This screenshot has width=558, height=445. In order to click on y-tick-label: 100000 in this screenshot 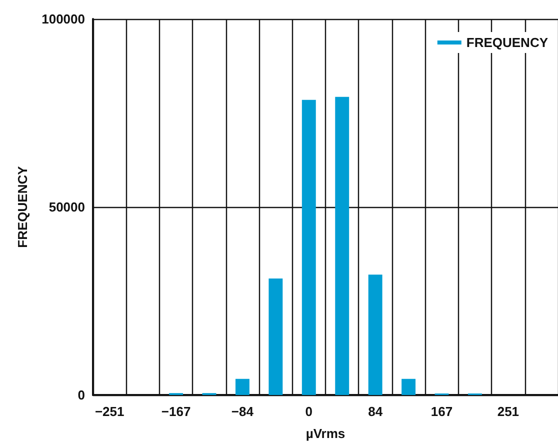, I will do `click(63, 19)`.